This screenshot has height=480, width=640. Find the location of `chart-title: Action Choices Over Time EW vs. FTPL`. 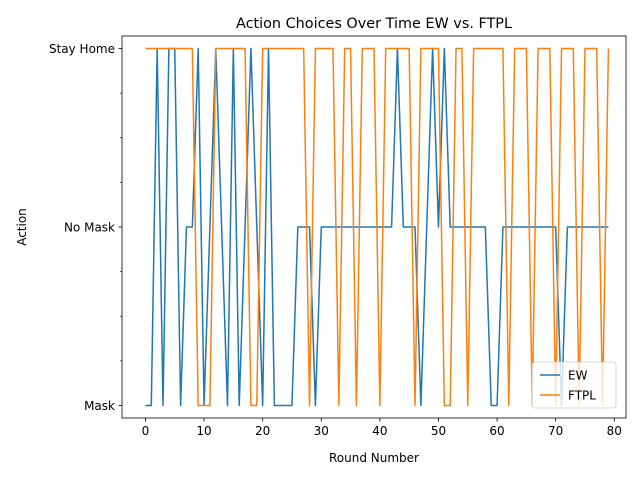

chart-title: Action Choices Over Time EW vs. FTPL is located at coordinates (374, 24).